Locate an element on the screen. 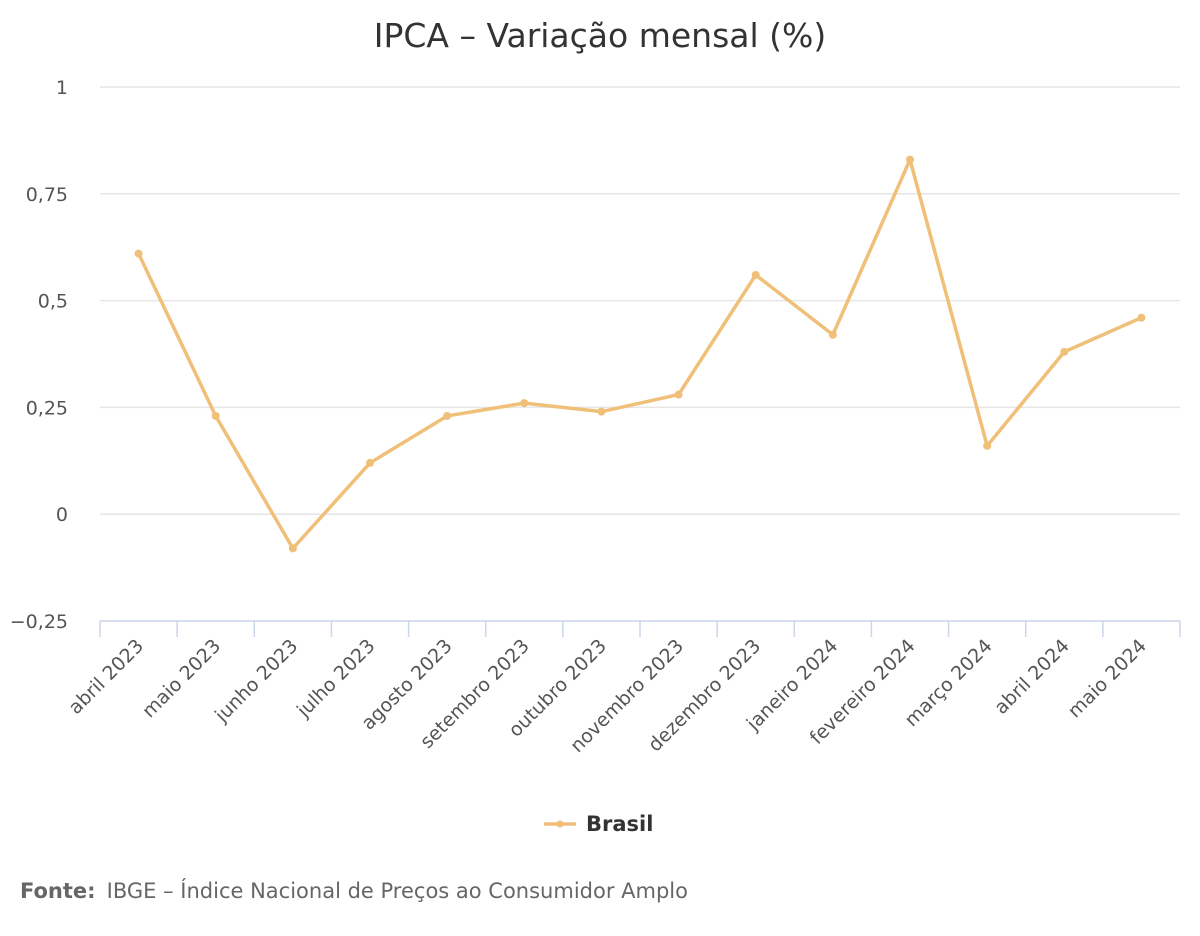  y-tick-label: 0,5 is located at coordinates (53, 302).